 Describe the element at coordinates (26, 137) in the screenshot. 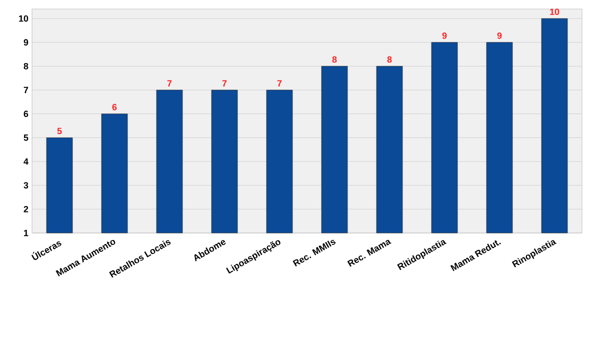

I see `y-tick-label: 5` at that location.